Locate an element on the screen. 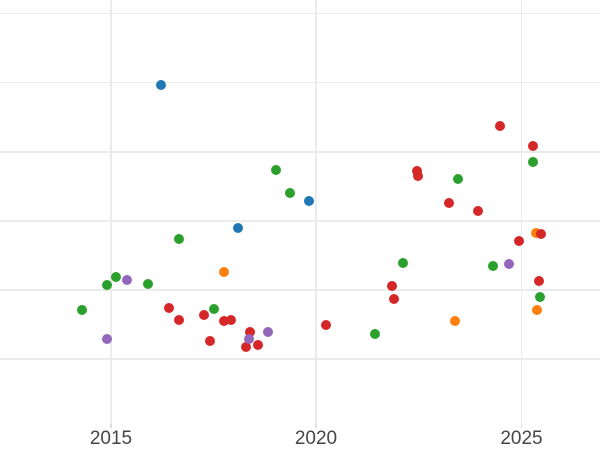  x-tick-label: 2020 is located at coordinates (316, 438).